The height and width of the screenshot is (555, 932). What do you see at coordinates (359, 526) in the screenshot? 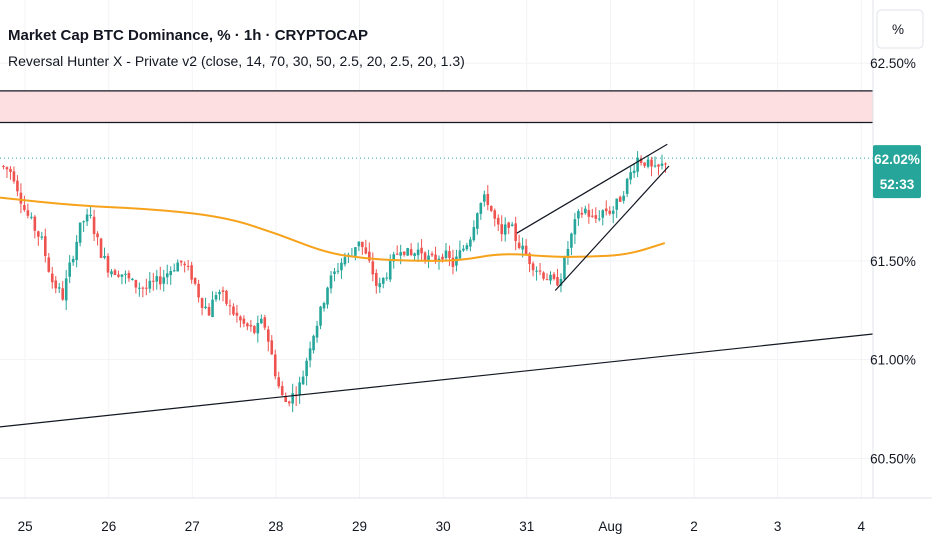
I see `time-tick-label: 29` at bounding box center [359, 526].